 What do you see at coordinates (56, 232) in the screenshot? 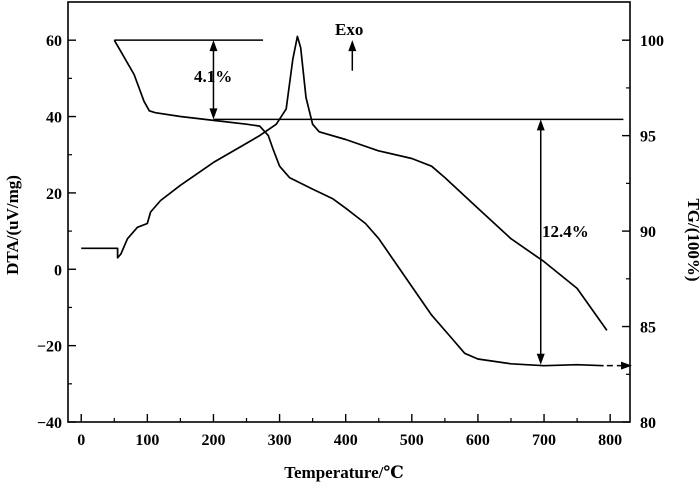
I see `left-axis-ticks: −40 −20 0 20 40 60` at bounding box center [56, 232].